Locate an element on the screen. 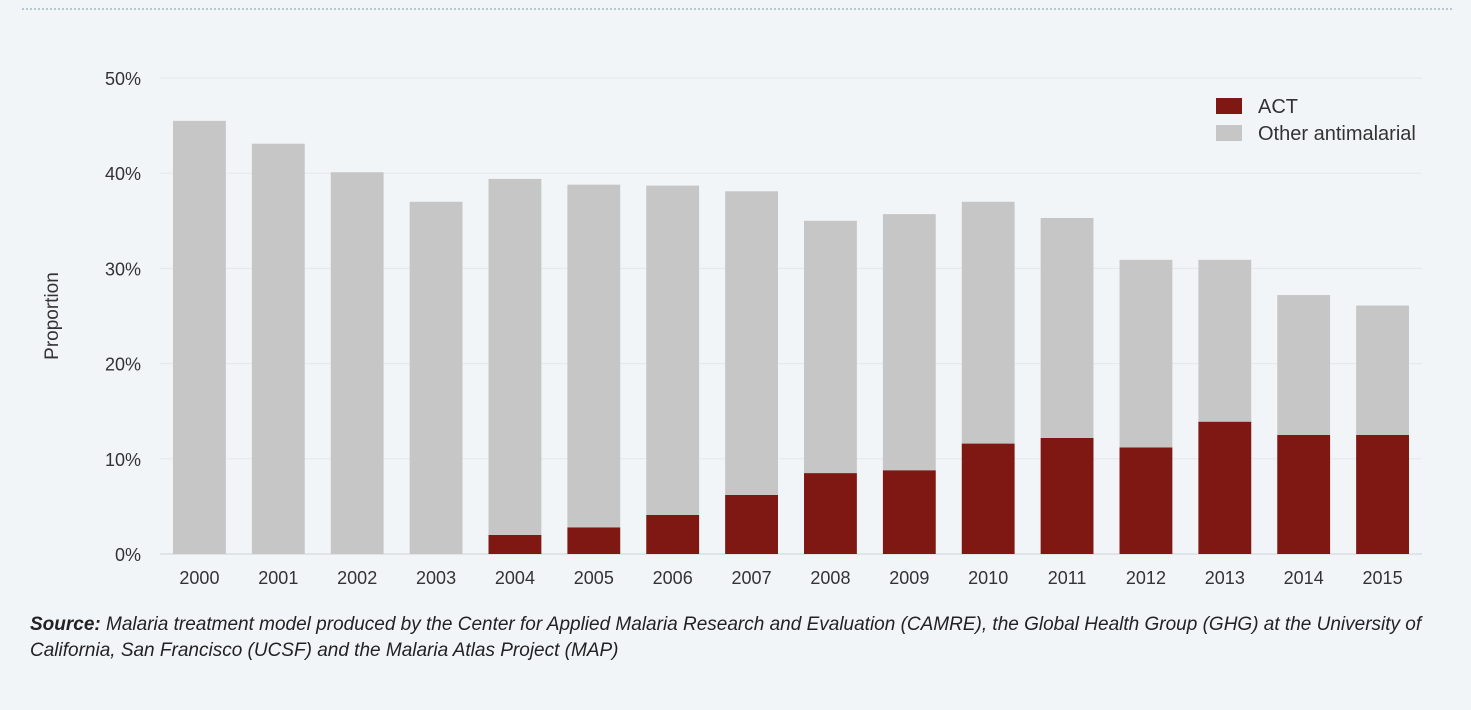  bar-other-antimalarial-2004 is located at coordinates (515, 356).